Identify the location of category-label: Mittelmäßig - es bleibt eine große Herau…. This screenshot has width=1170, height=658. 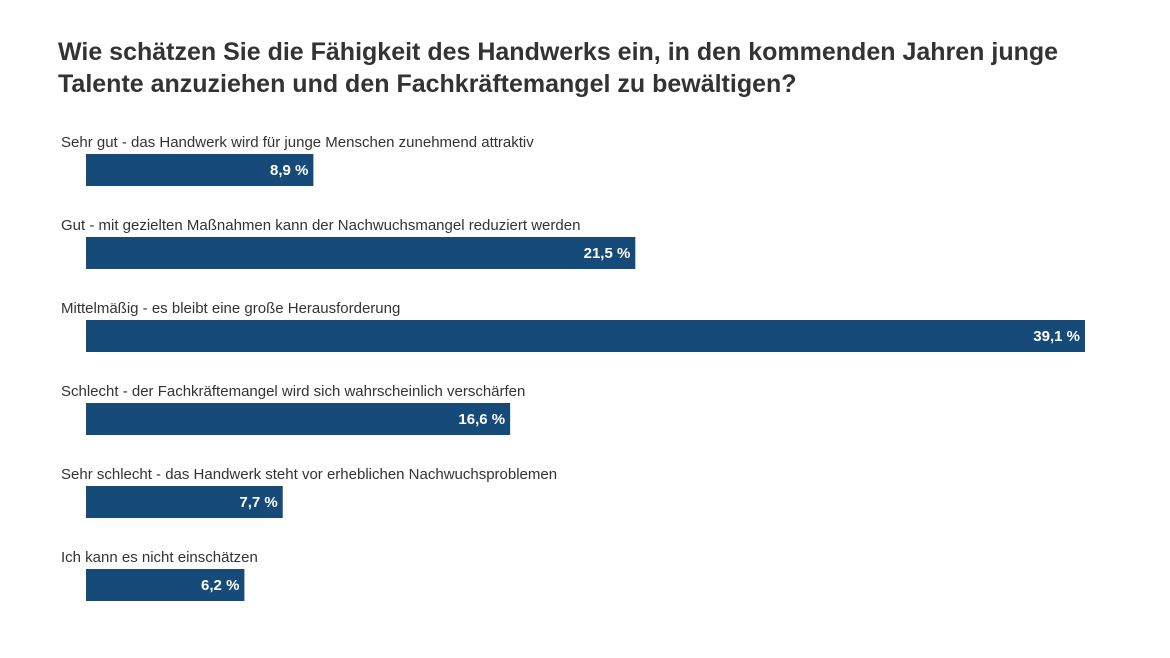
(230, 308).